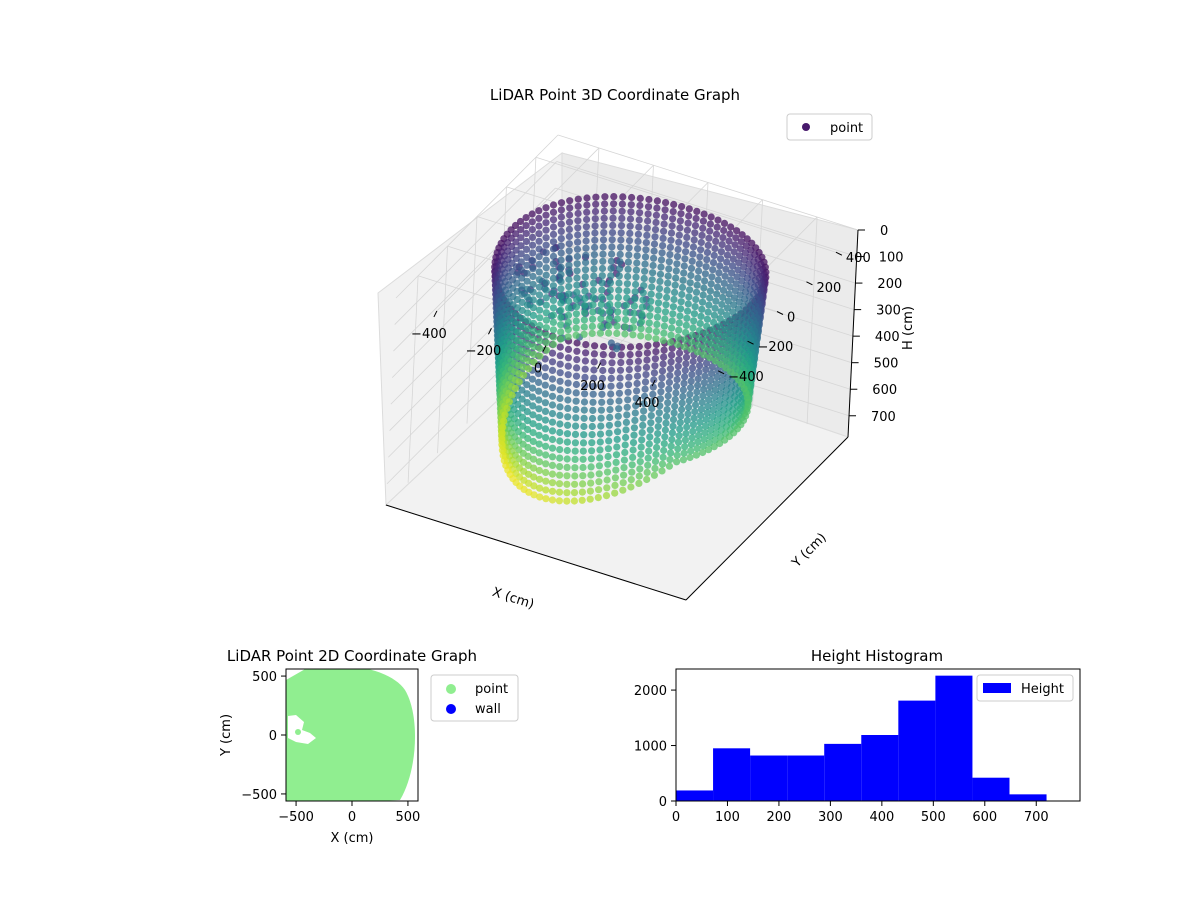 This screenshot has width=1200, height=900. What do you see at coordinates (853, 333) in the screenshot?
I see `z-axis-line` at bounding box center [853, 333].